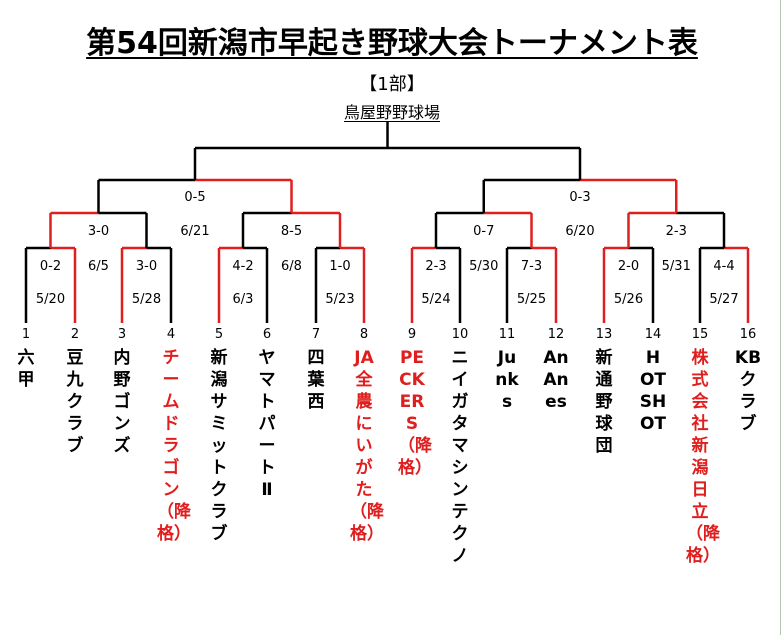 The width and height of the screenshot is (784, 635). Describe the element at coordinates (460, 334) in the screenshot. I see `team-number-10: 10` at that location.